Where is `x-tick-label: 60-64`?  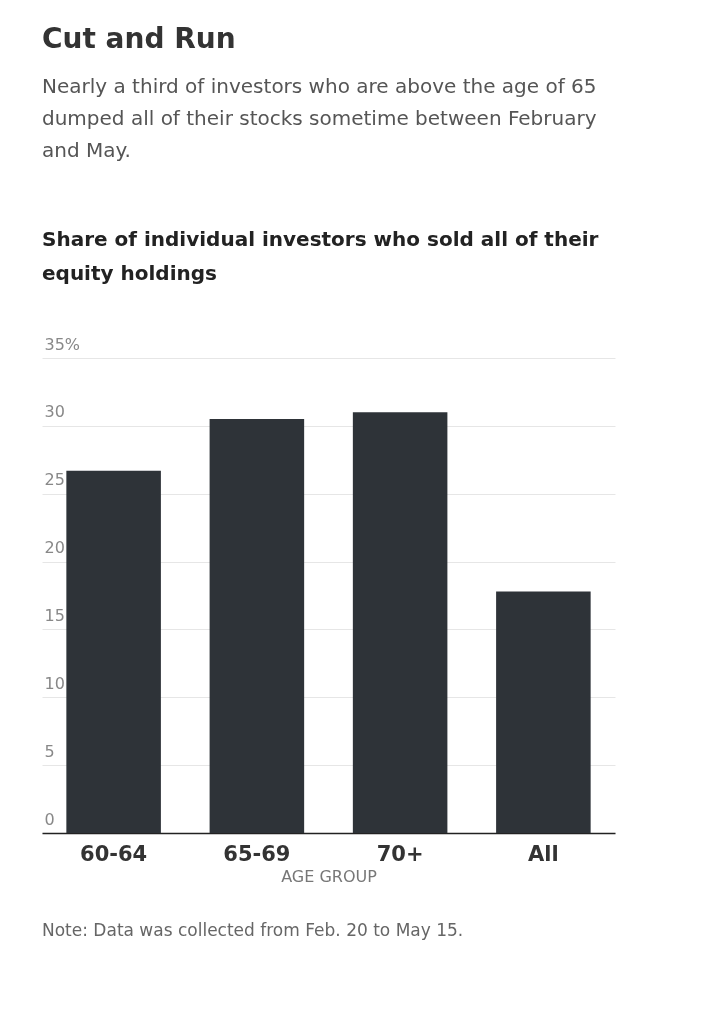
x-tick-label: 60-64 is located at coordinates (114, 853).